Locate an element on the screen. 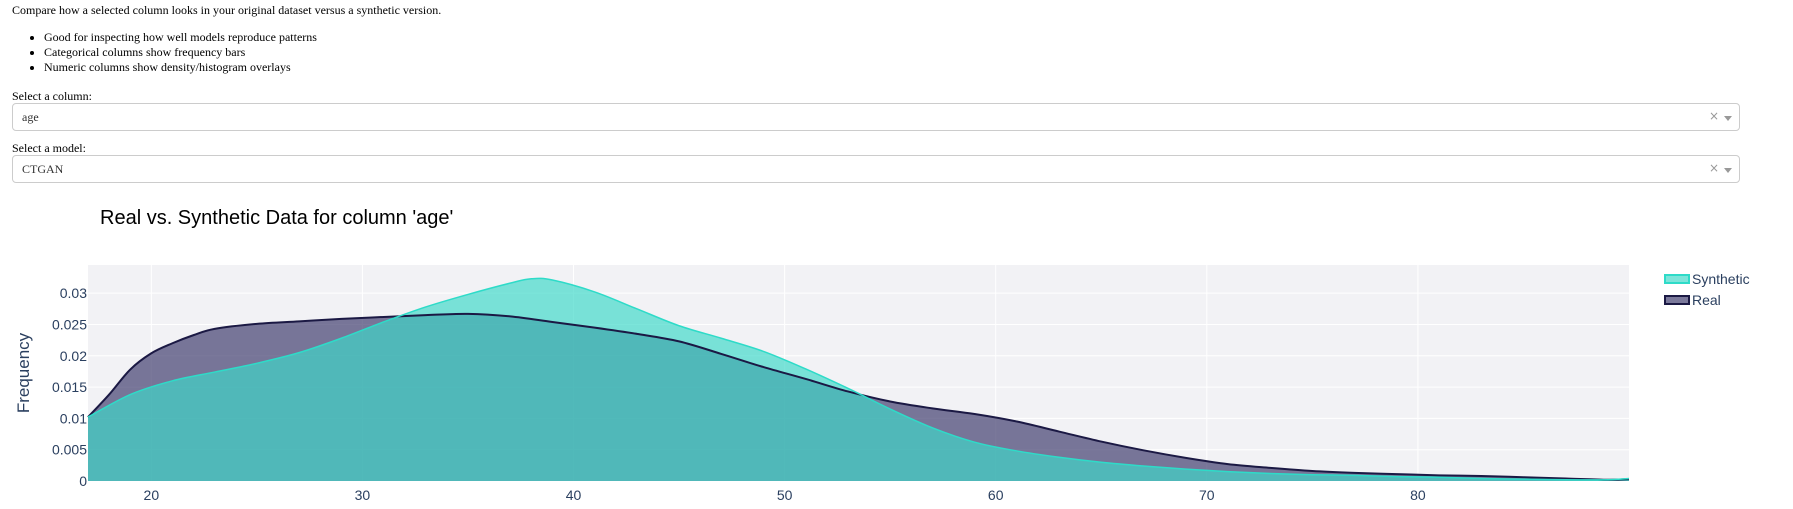  y-tick-label: 0.025 is located at coordinates (69, 324).